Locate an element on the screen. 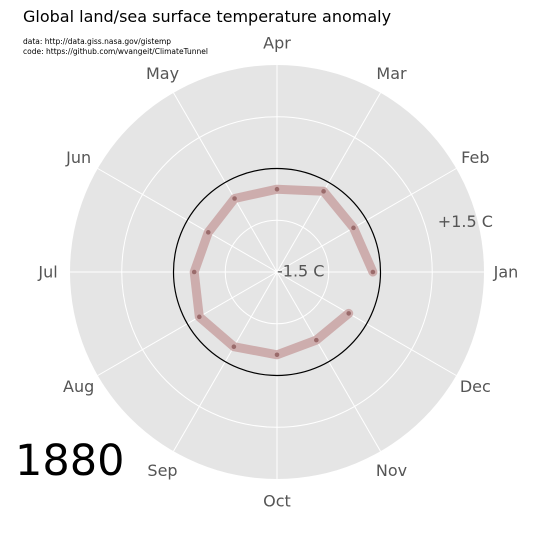  month-tick-sep: Sep is located at coordinates (162, 470).